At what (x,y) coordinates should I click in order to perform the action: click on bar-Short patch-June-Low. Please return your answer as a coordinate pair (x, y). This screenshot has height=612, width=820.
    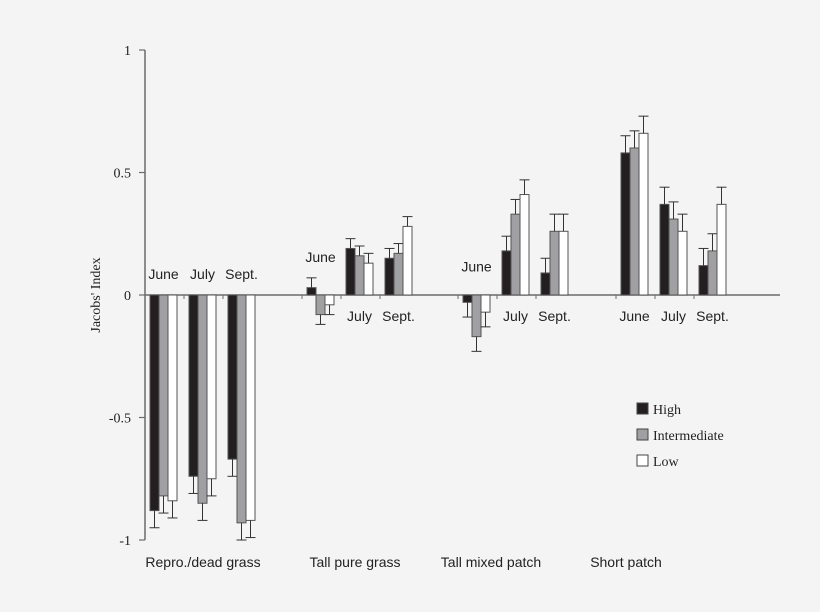
    Looking at the image, I should click on (643, 214).